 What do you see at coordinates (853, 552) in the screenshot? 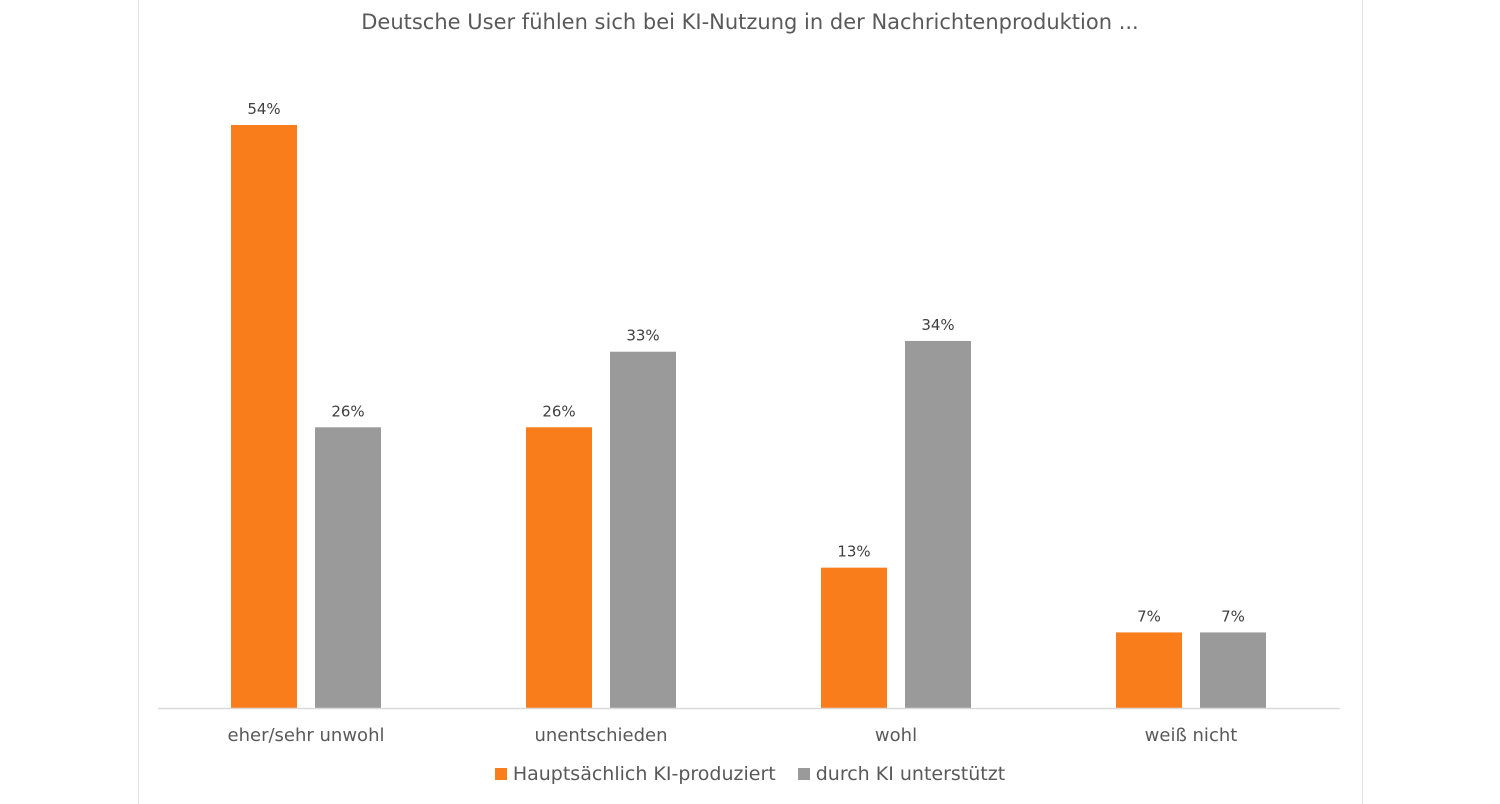
I see `data-label: 13%` at bounding box center [853, 552].